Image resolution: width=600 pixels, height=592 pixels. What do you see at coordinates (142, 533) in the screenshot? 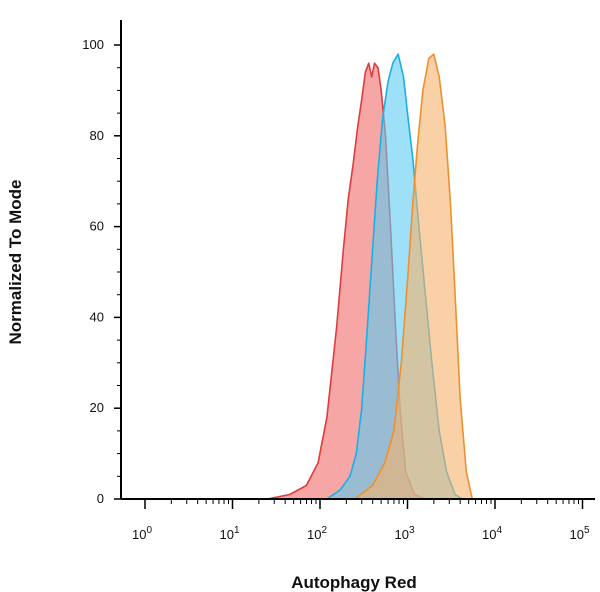
I see `x-tick-label: 10⁰` at bounding box center [142, 533].